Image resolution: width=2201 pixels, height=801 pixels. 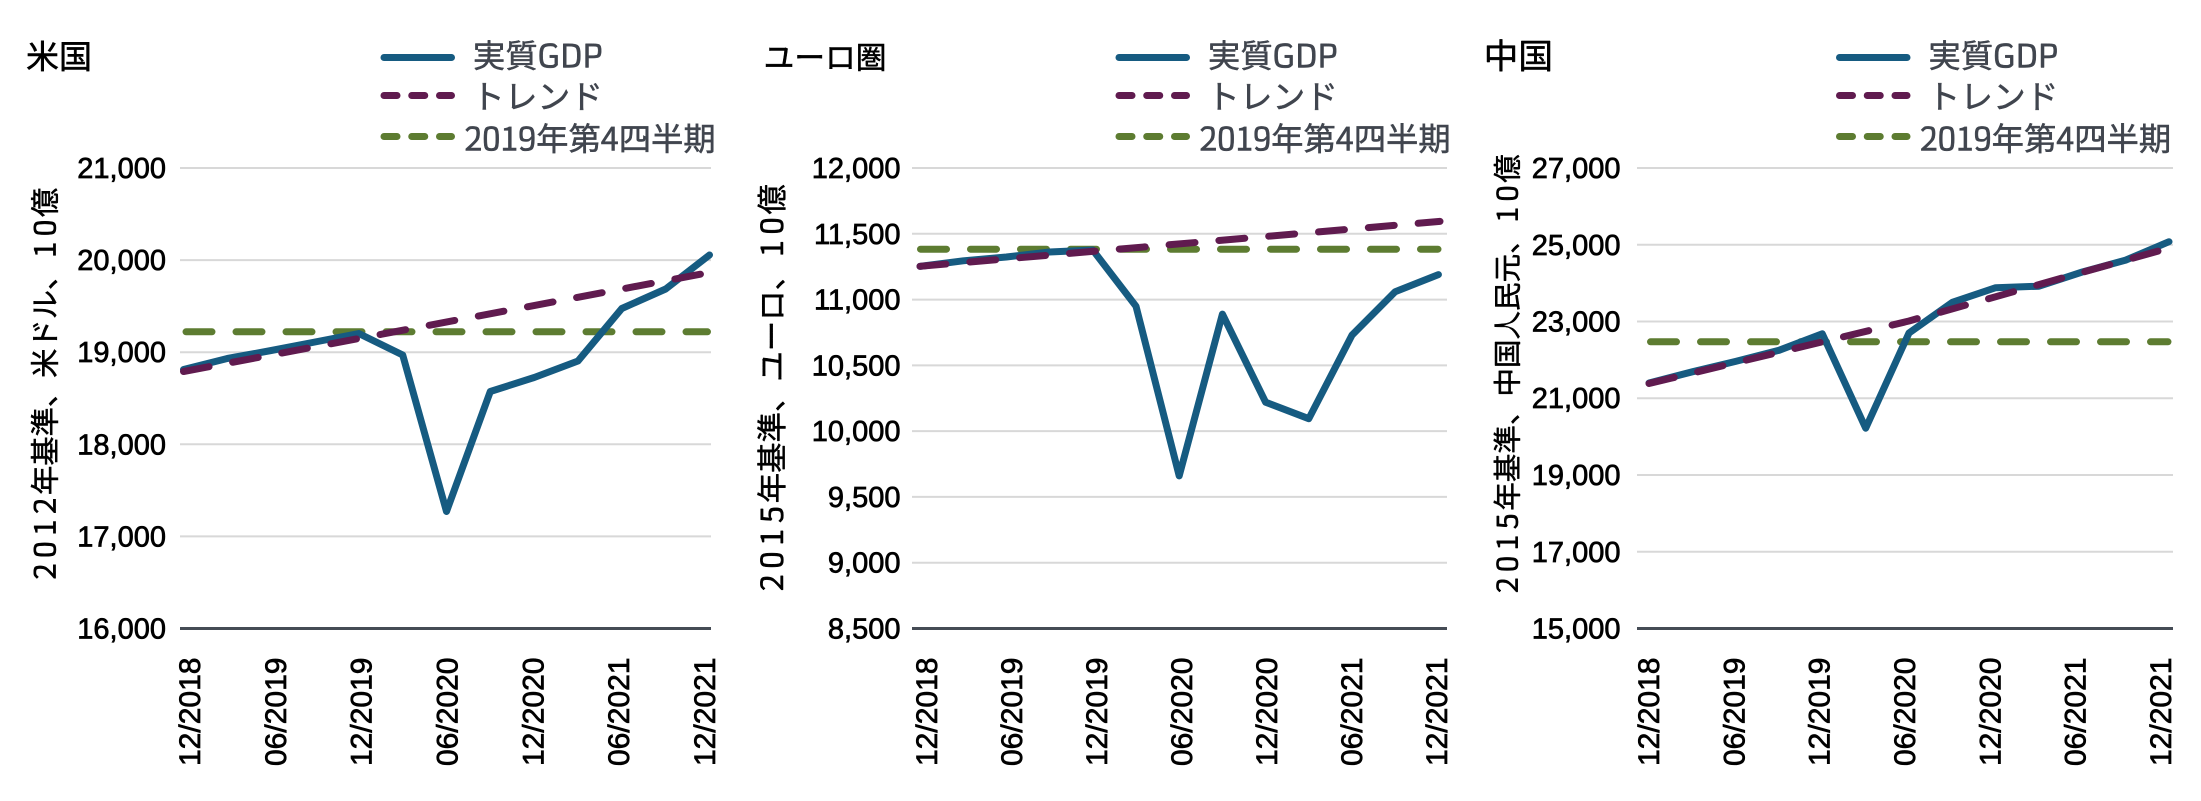 What do you see at coordinates (857, 235) in the screenshot?
I see `svg-text: 11,500` at bounding box center [857, 235].